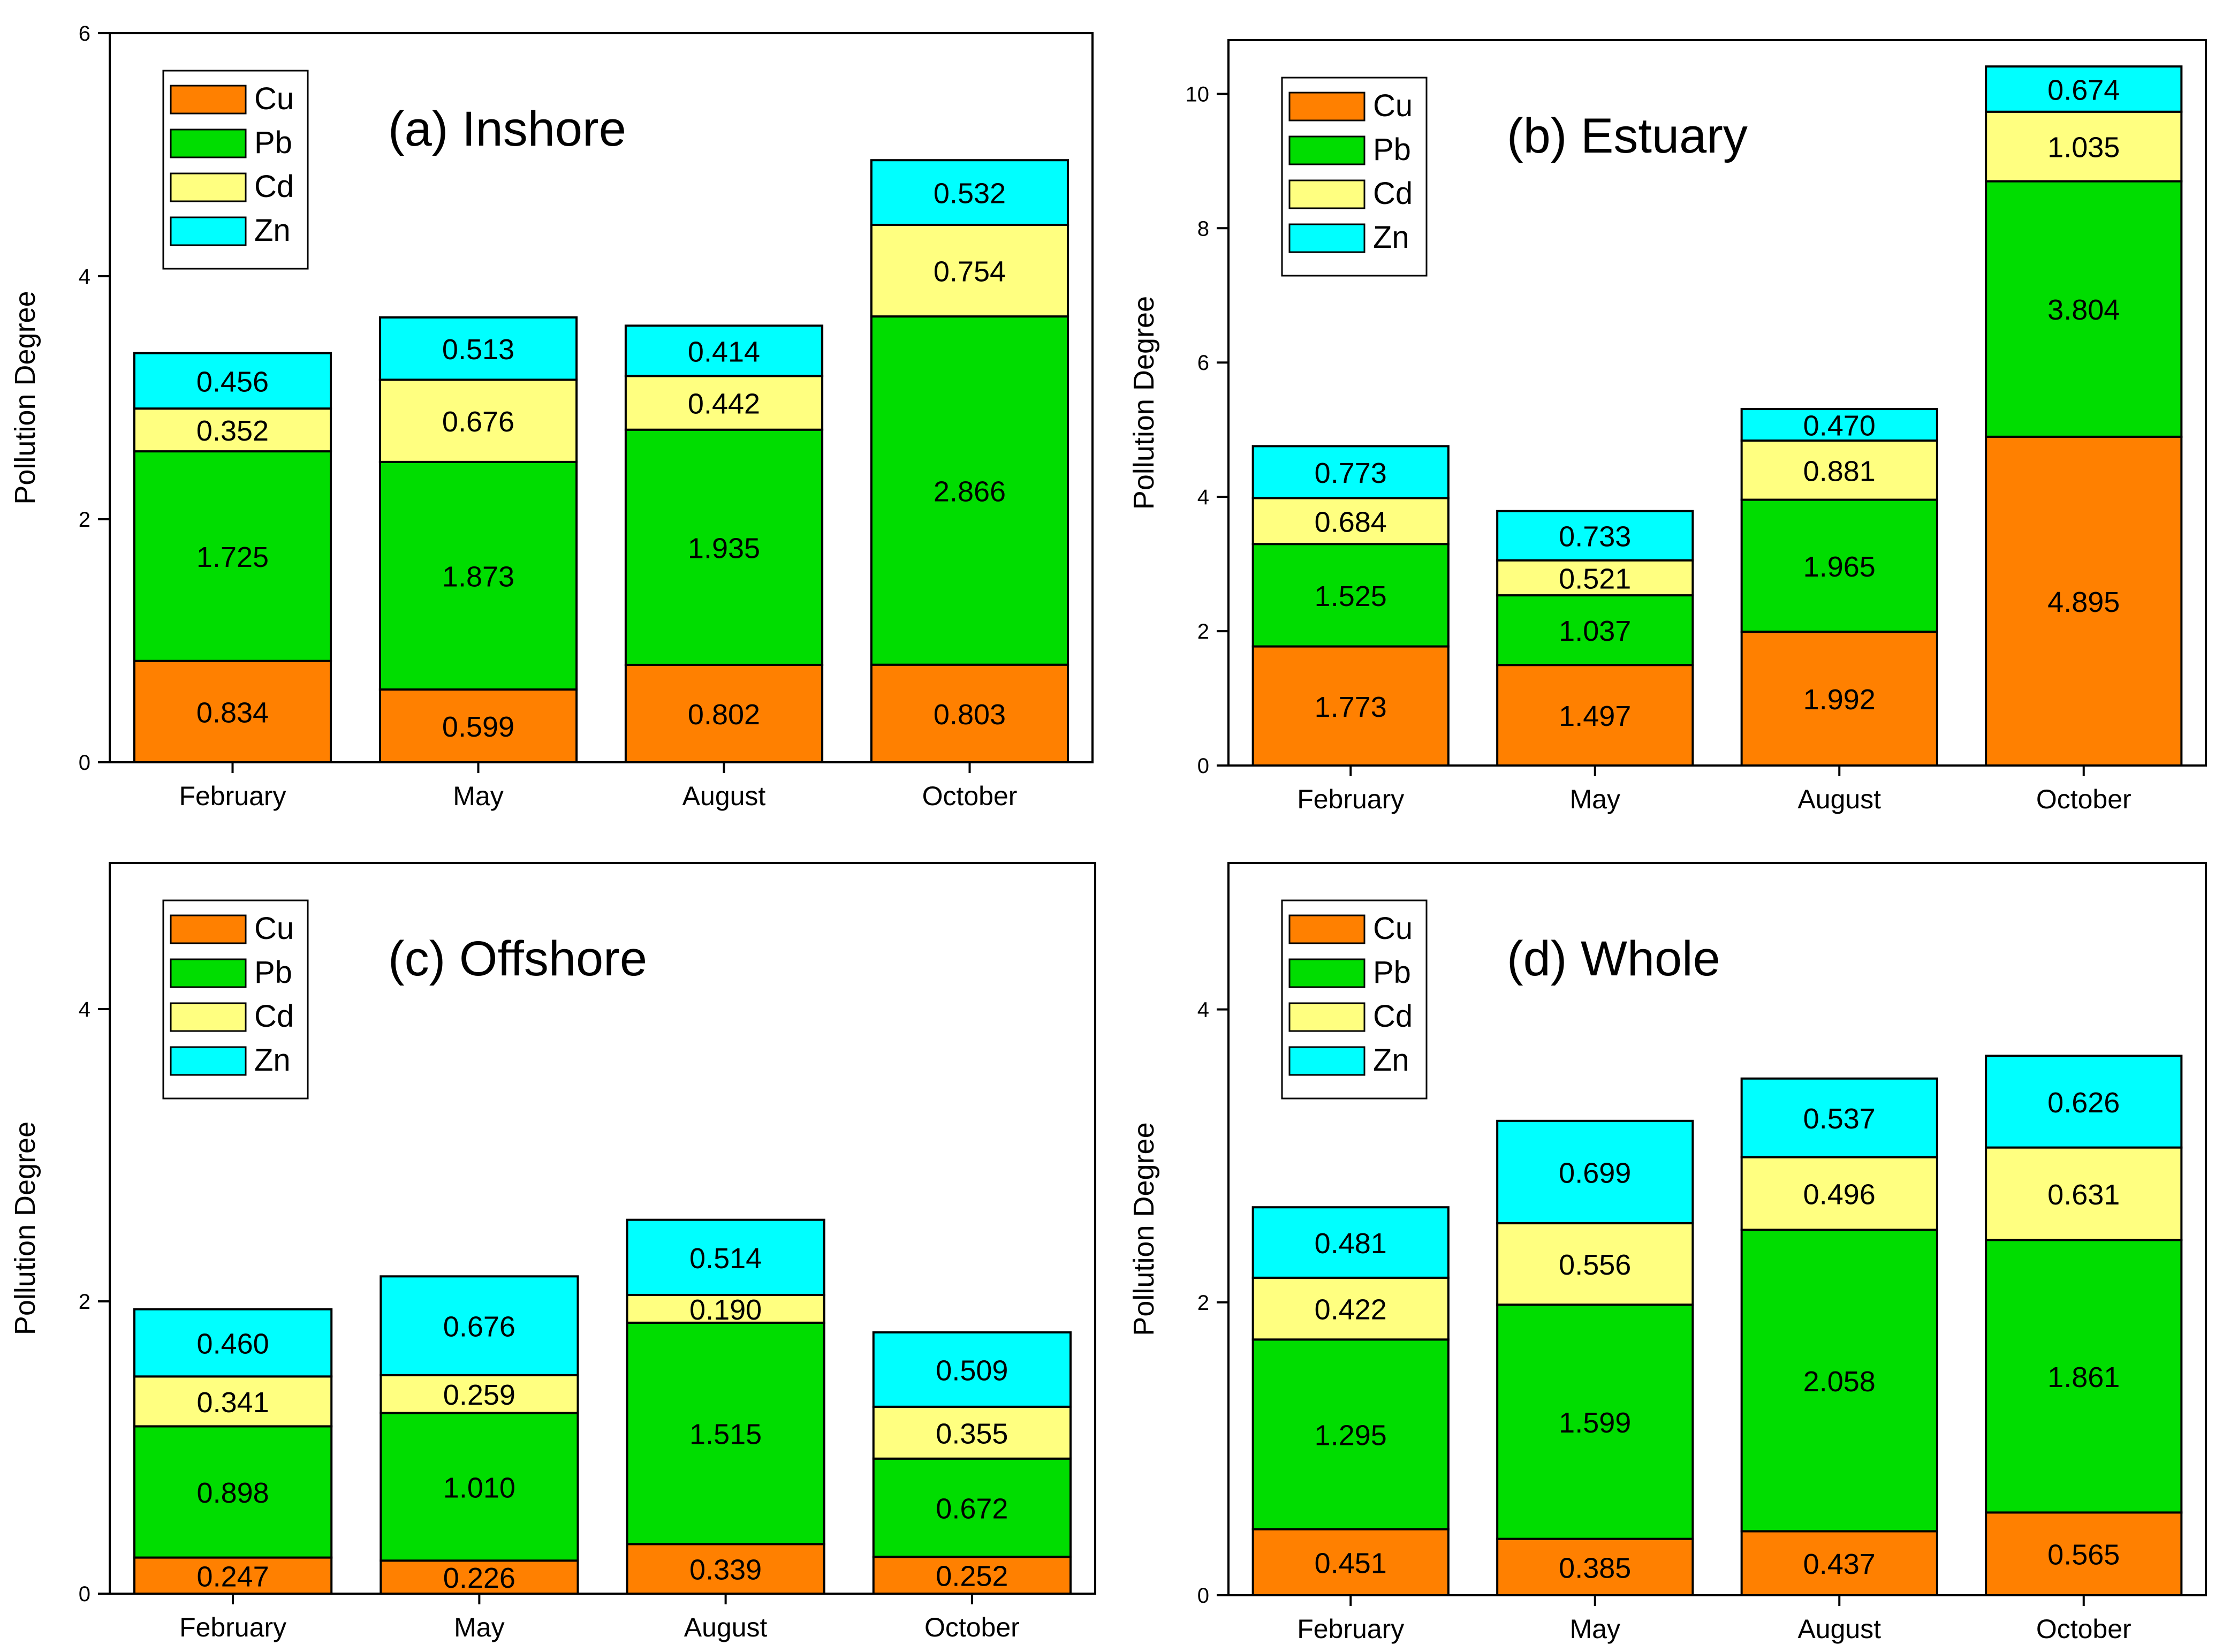 Image resolution: width=2238 pixels, height=1652 pixels. What do you see at coordinates (1839, 426) in the screenshot?
I see `data-label: 0.470` at bounding box center [1839, 426].